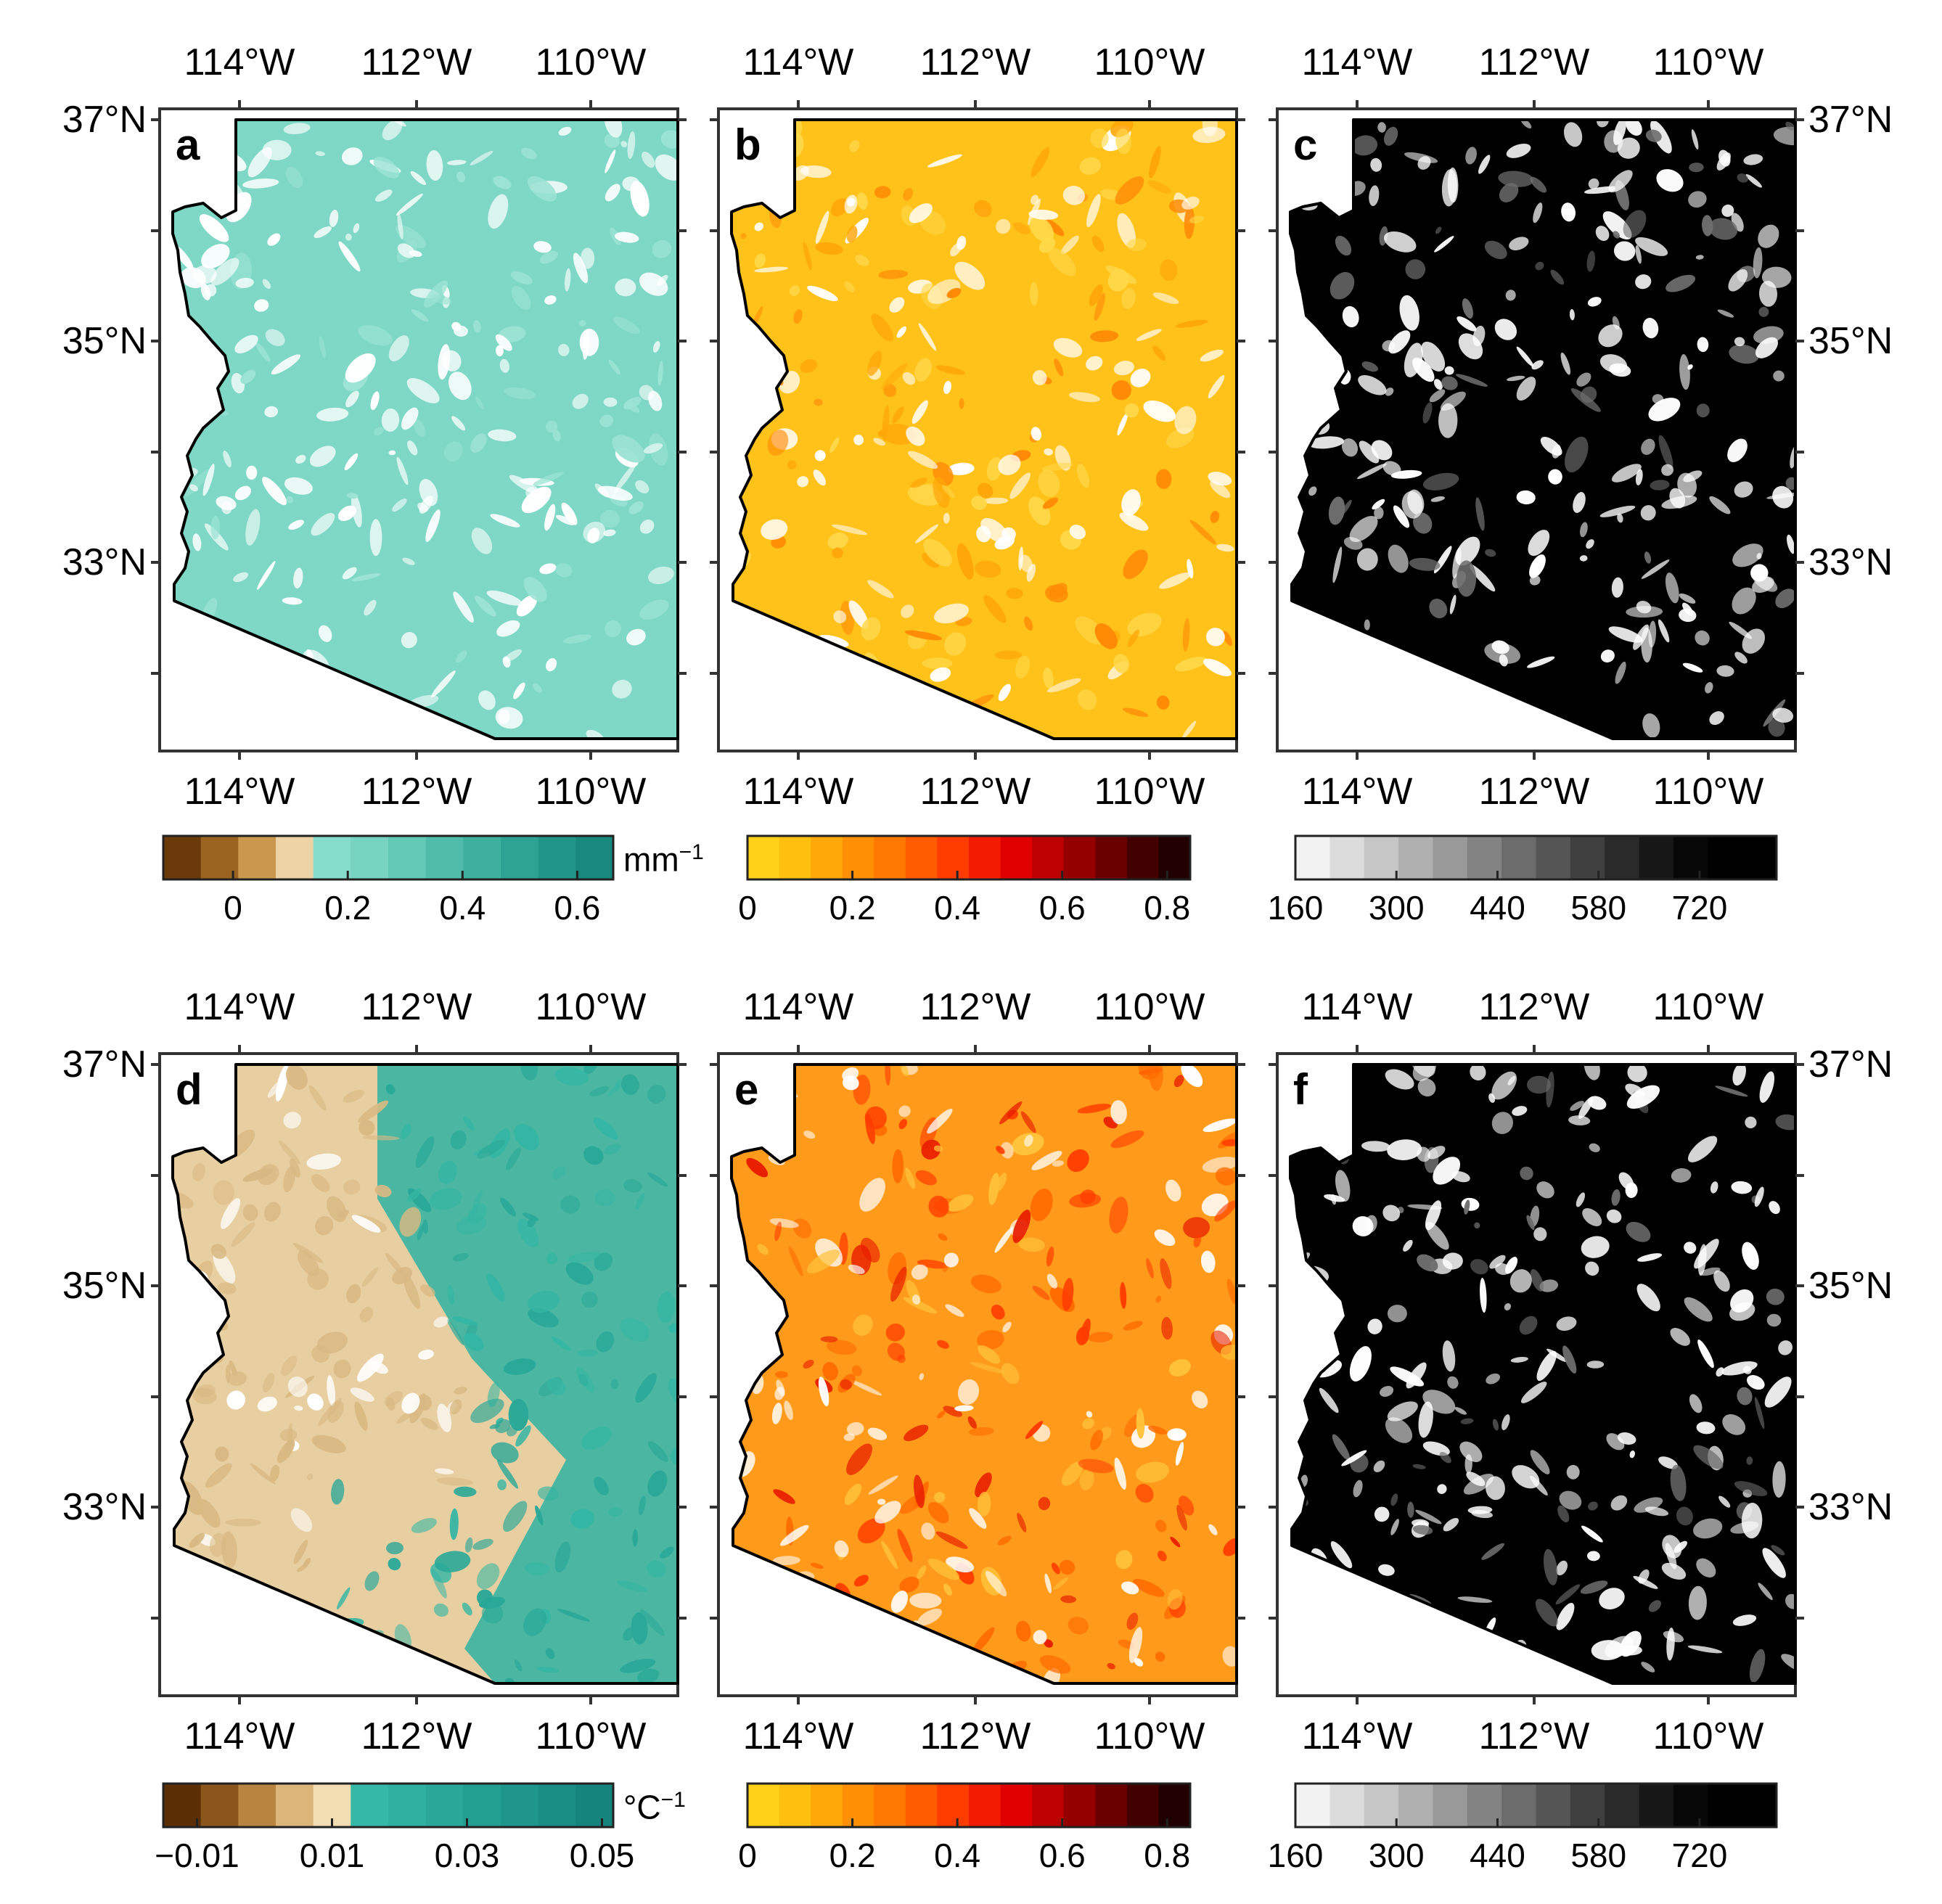 The width and height of the screenshot is (1942, 1904). What do you see at coordinates (969, 857) in the screenshot?
I see `colorbar-b` at bounding box center [969, 857].